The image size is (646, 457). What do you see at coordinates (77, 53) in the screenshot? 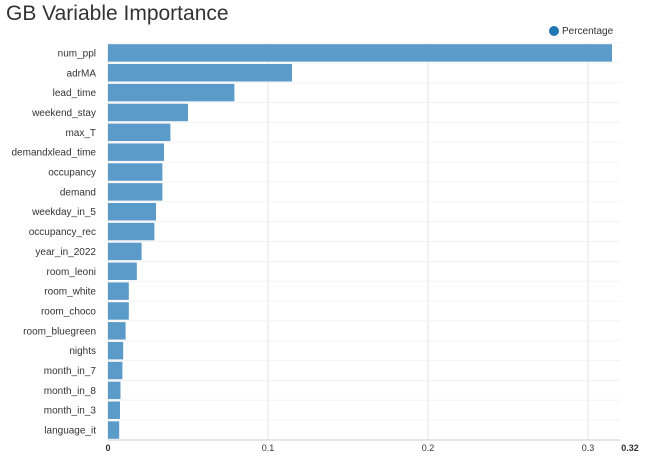
I see `category-label-num_ppl: num_ppl` at bounding box center [77, 53].